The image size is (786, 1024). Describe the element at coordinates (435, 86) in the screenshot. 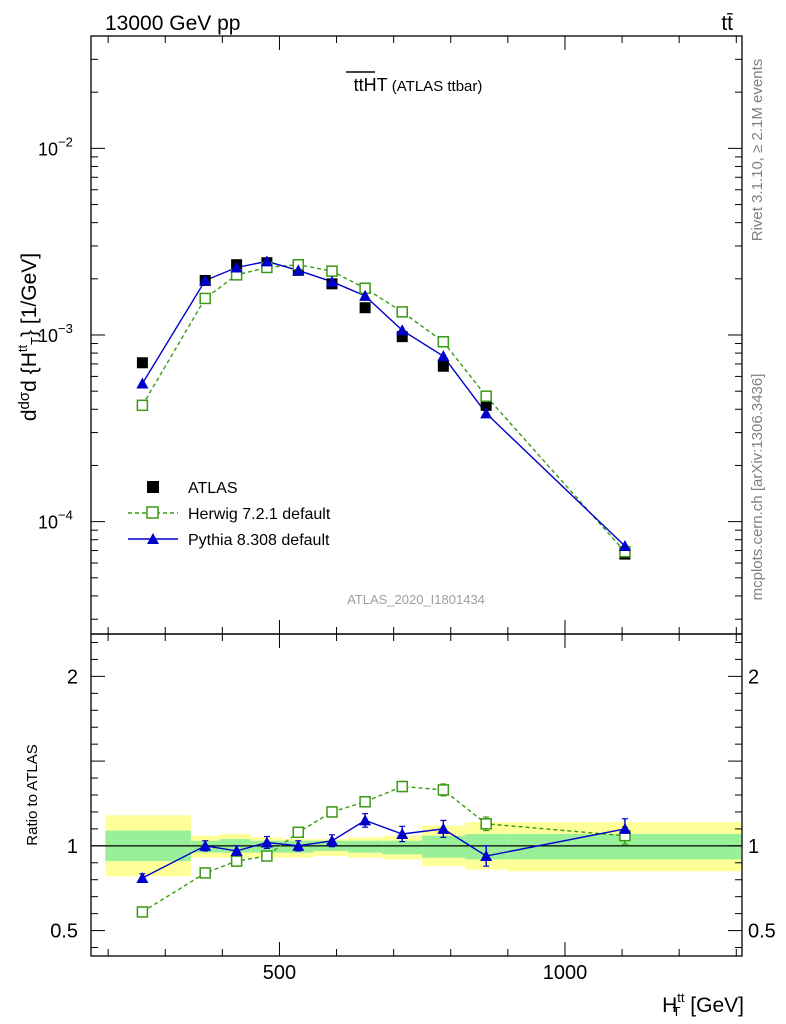

I see `title-sub: (ATLAS ttbar)` at that location.